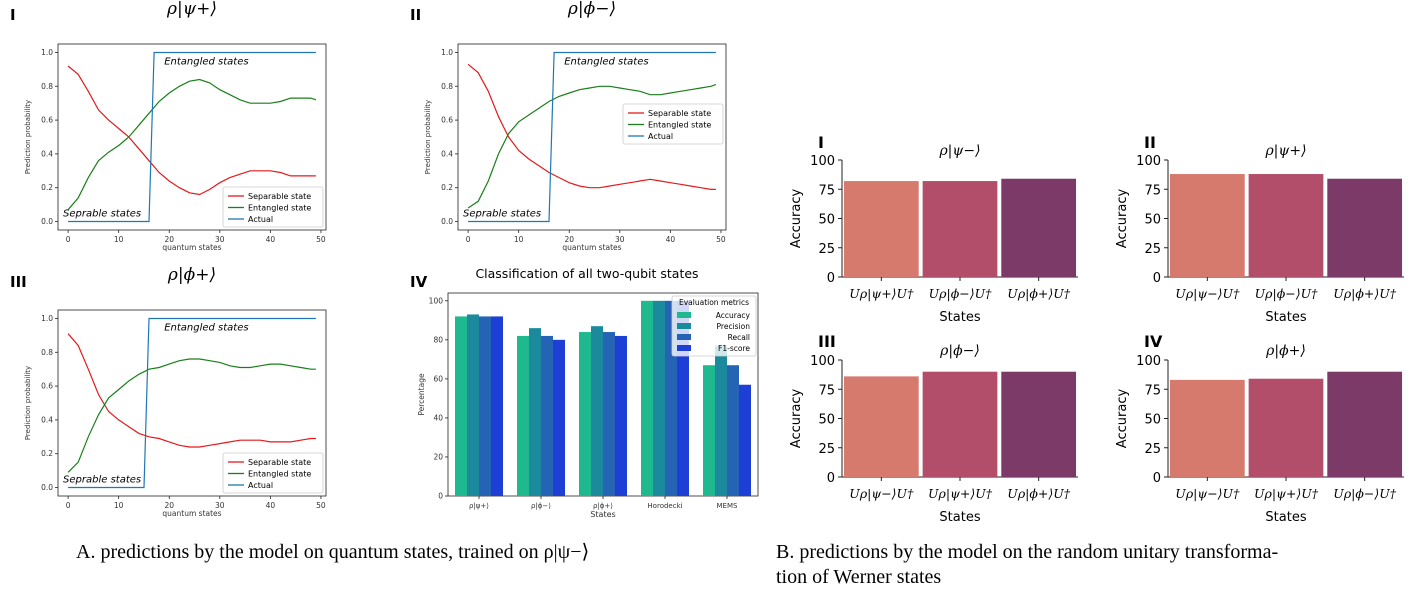 The width and height of the screenshot is (1411, 592). Describe the element at coordinates (191, 513) in the screenshot. I see `x-axis-label: quantum states` at that location.